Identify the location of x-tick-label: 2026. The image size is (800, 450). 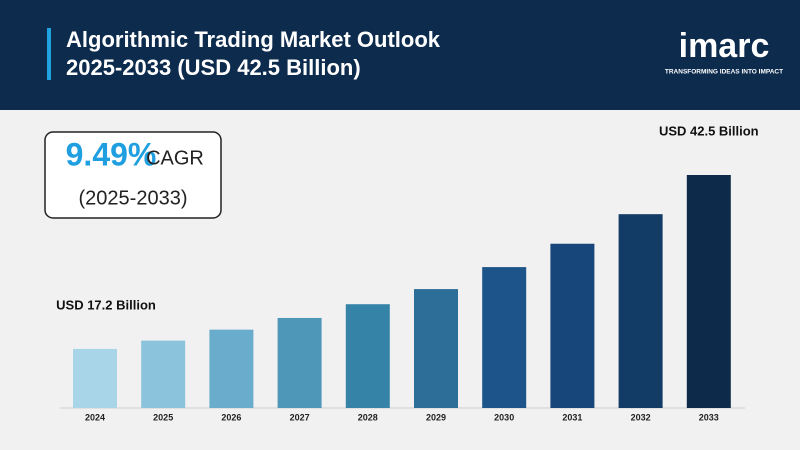
(231, 417).